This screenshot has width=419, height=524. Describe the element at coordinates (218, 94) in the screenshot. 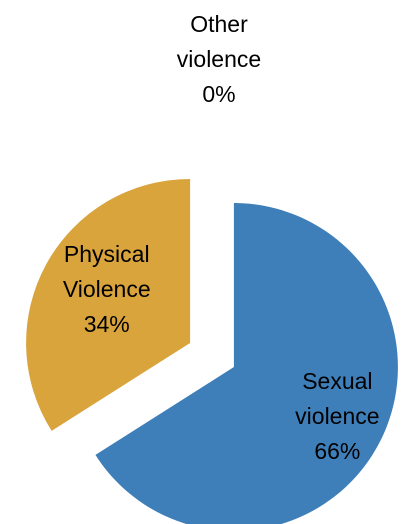

I see `slice-value-label: 0%` at that location.